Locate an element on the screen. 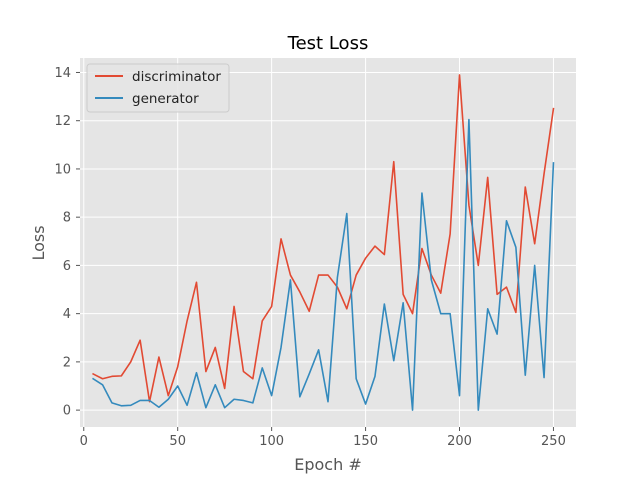 The image size is (640, 480). y-tick-label: 8 is located at coordinates (67, 218).